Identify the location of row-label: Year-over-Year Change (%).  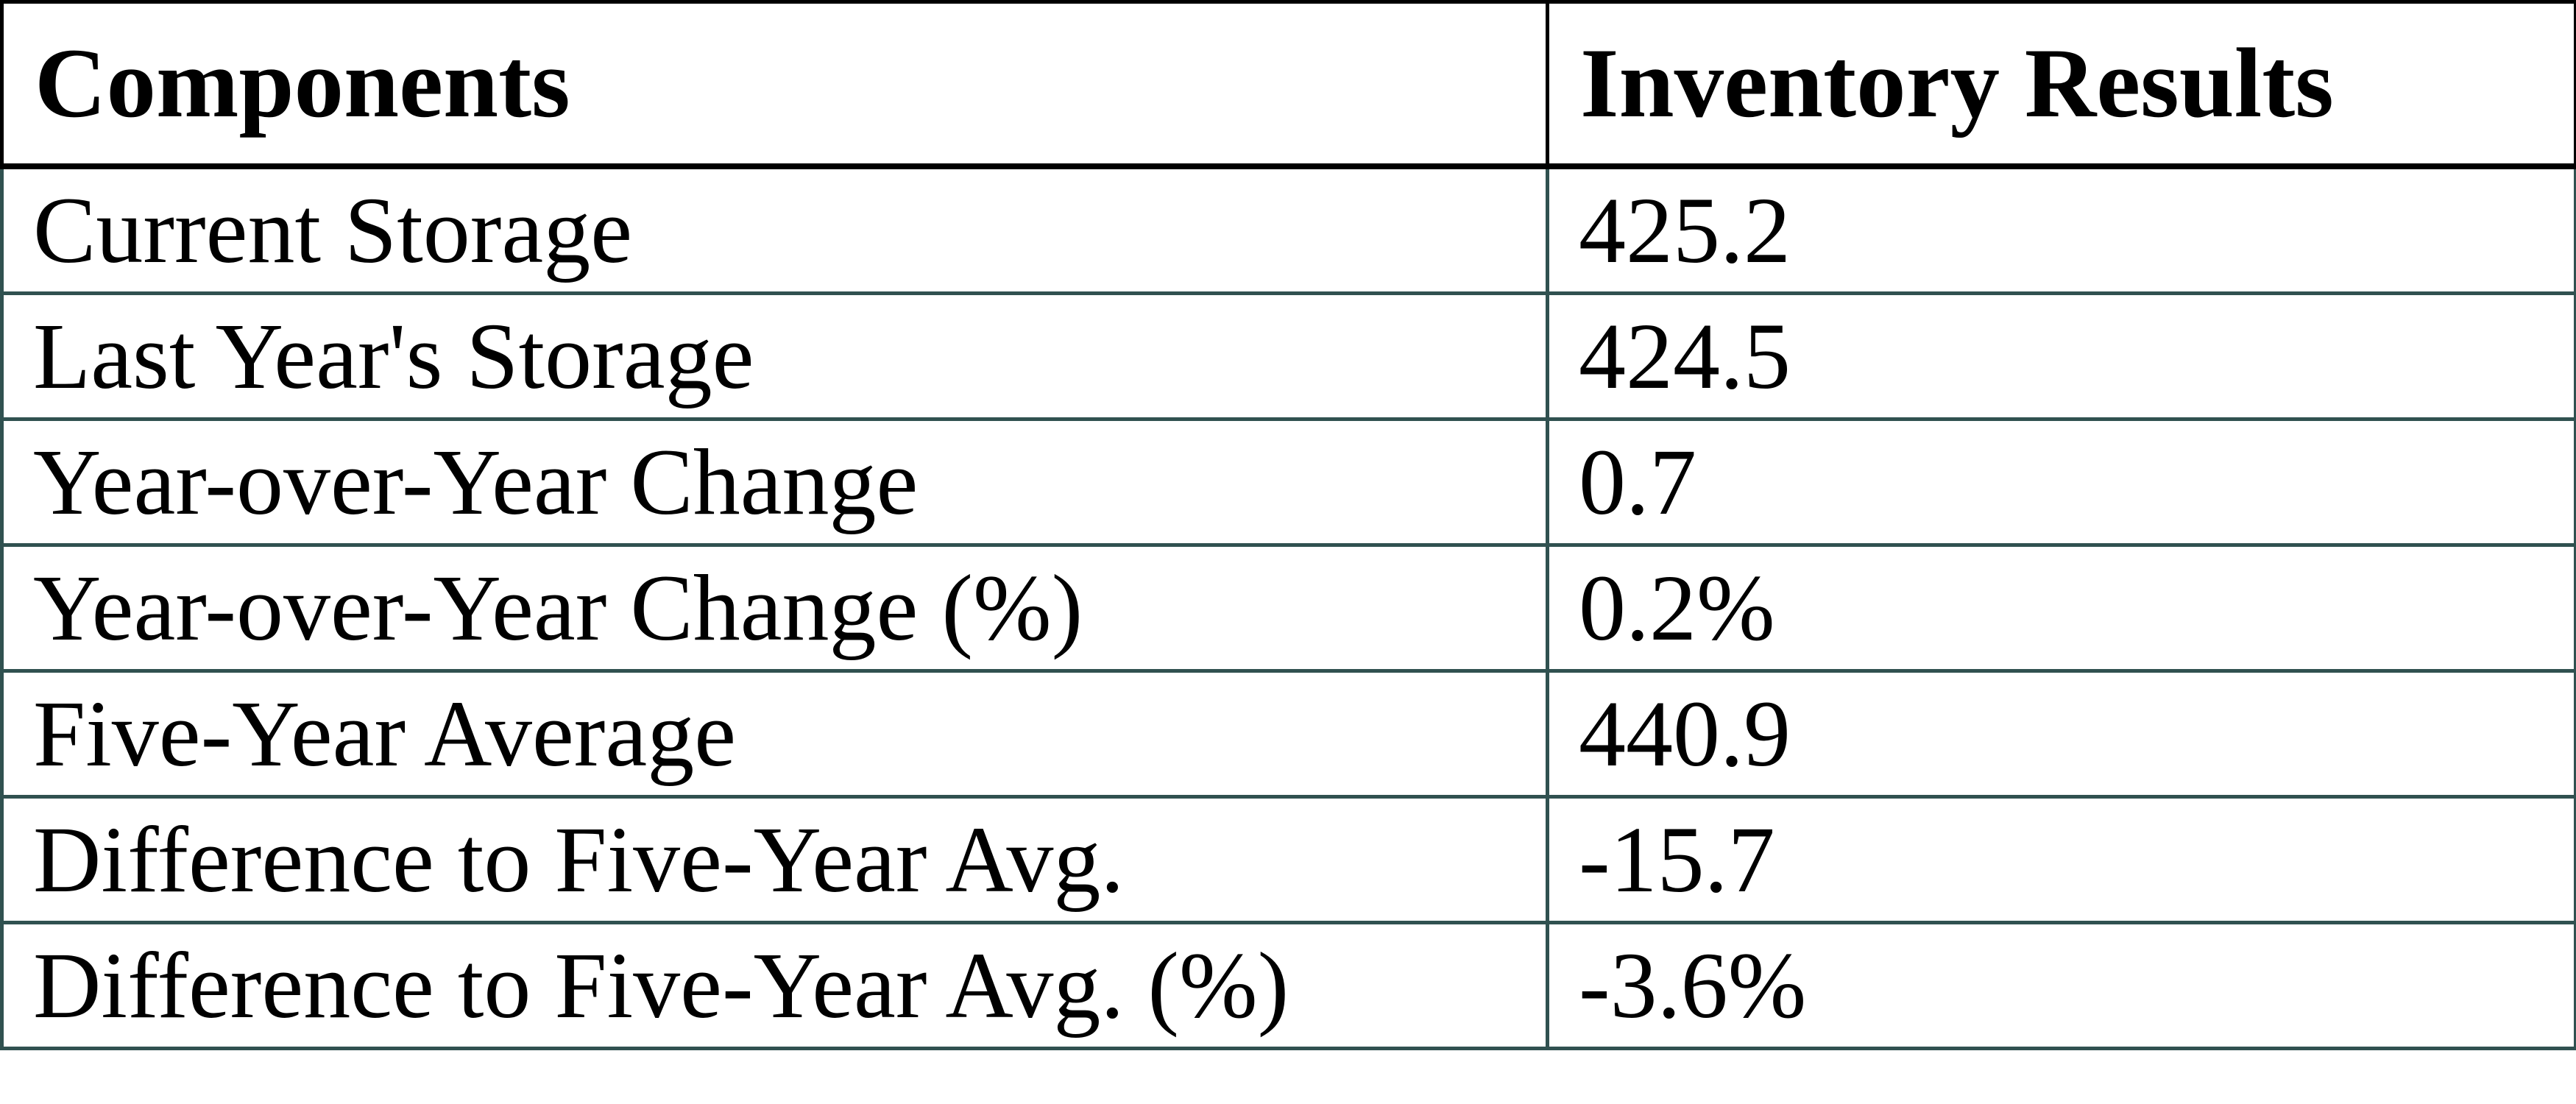
(774, 608).